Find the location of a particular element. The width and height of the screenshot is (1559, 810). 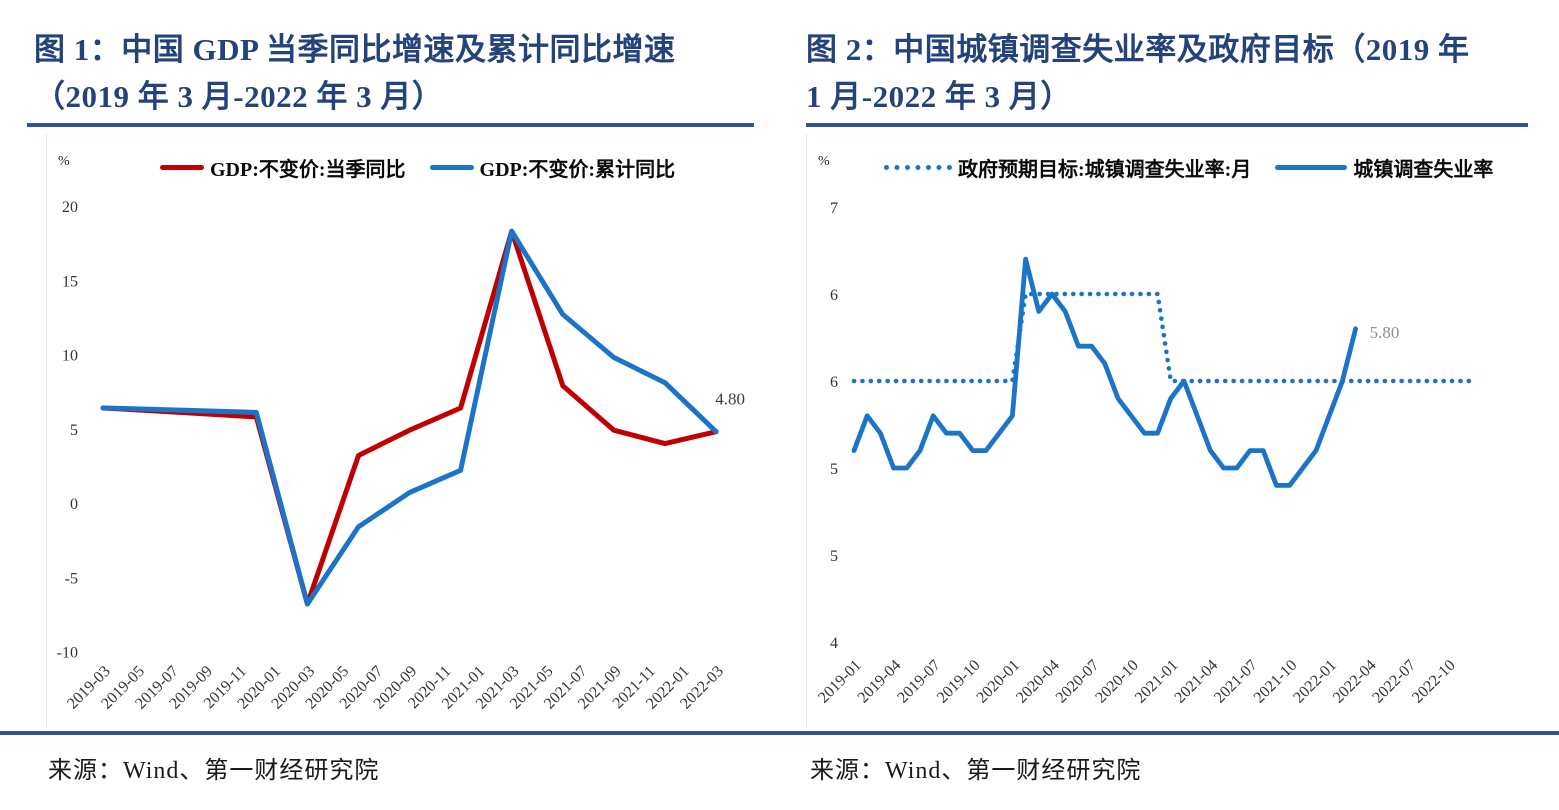

y-tick-label: -10 is located at coordinates (67, 653).